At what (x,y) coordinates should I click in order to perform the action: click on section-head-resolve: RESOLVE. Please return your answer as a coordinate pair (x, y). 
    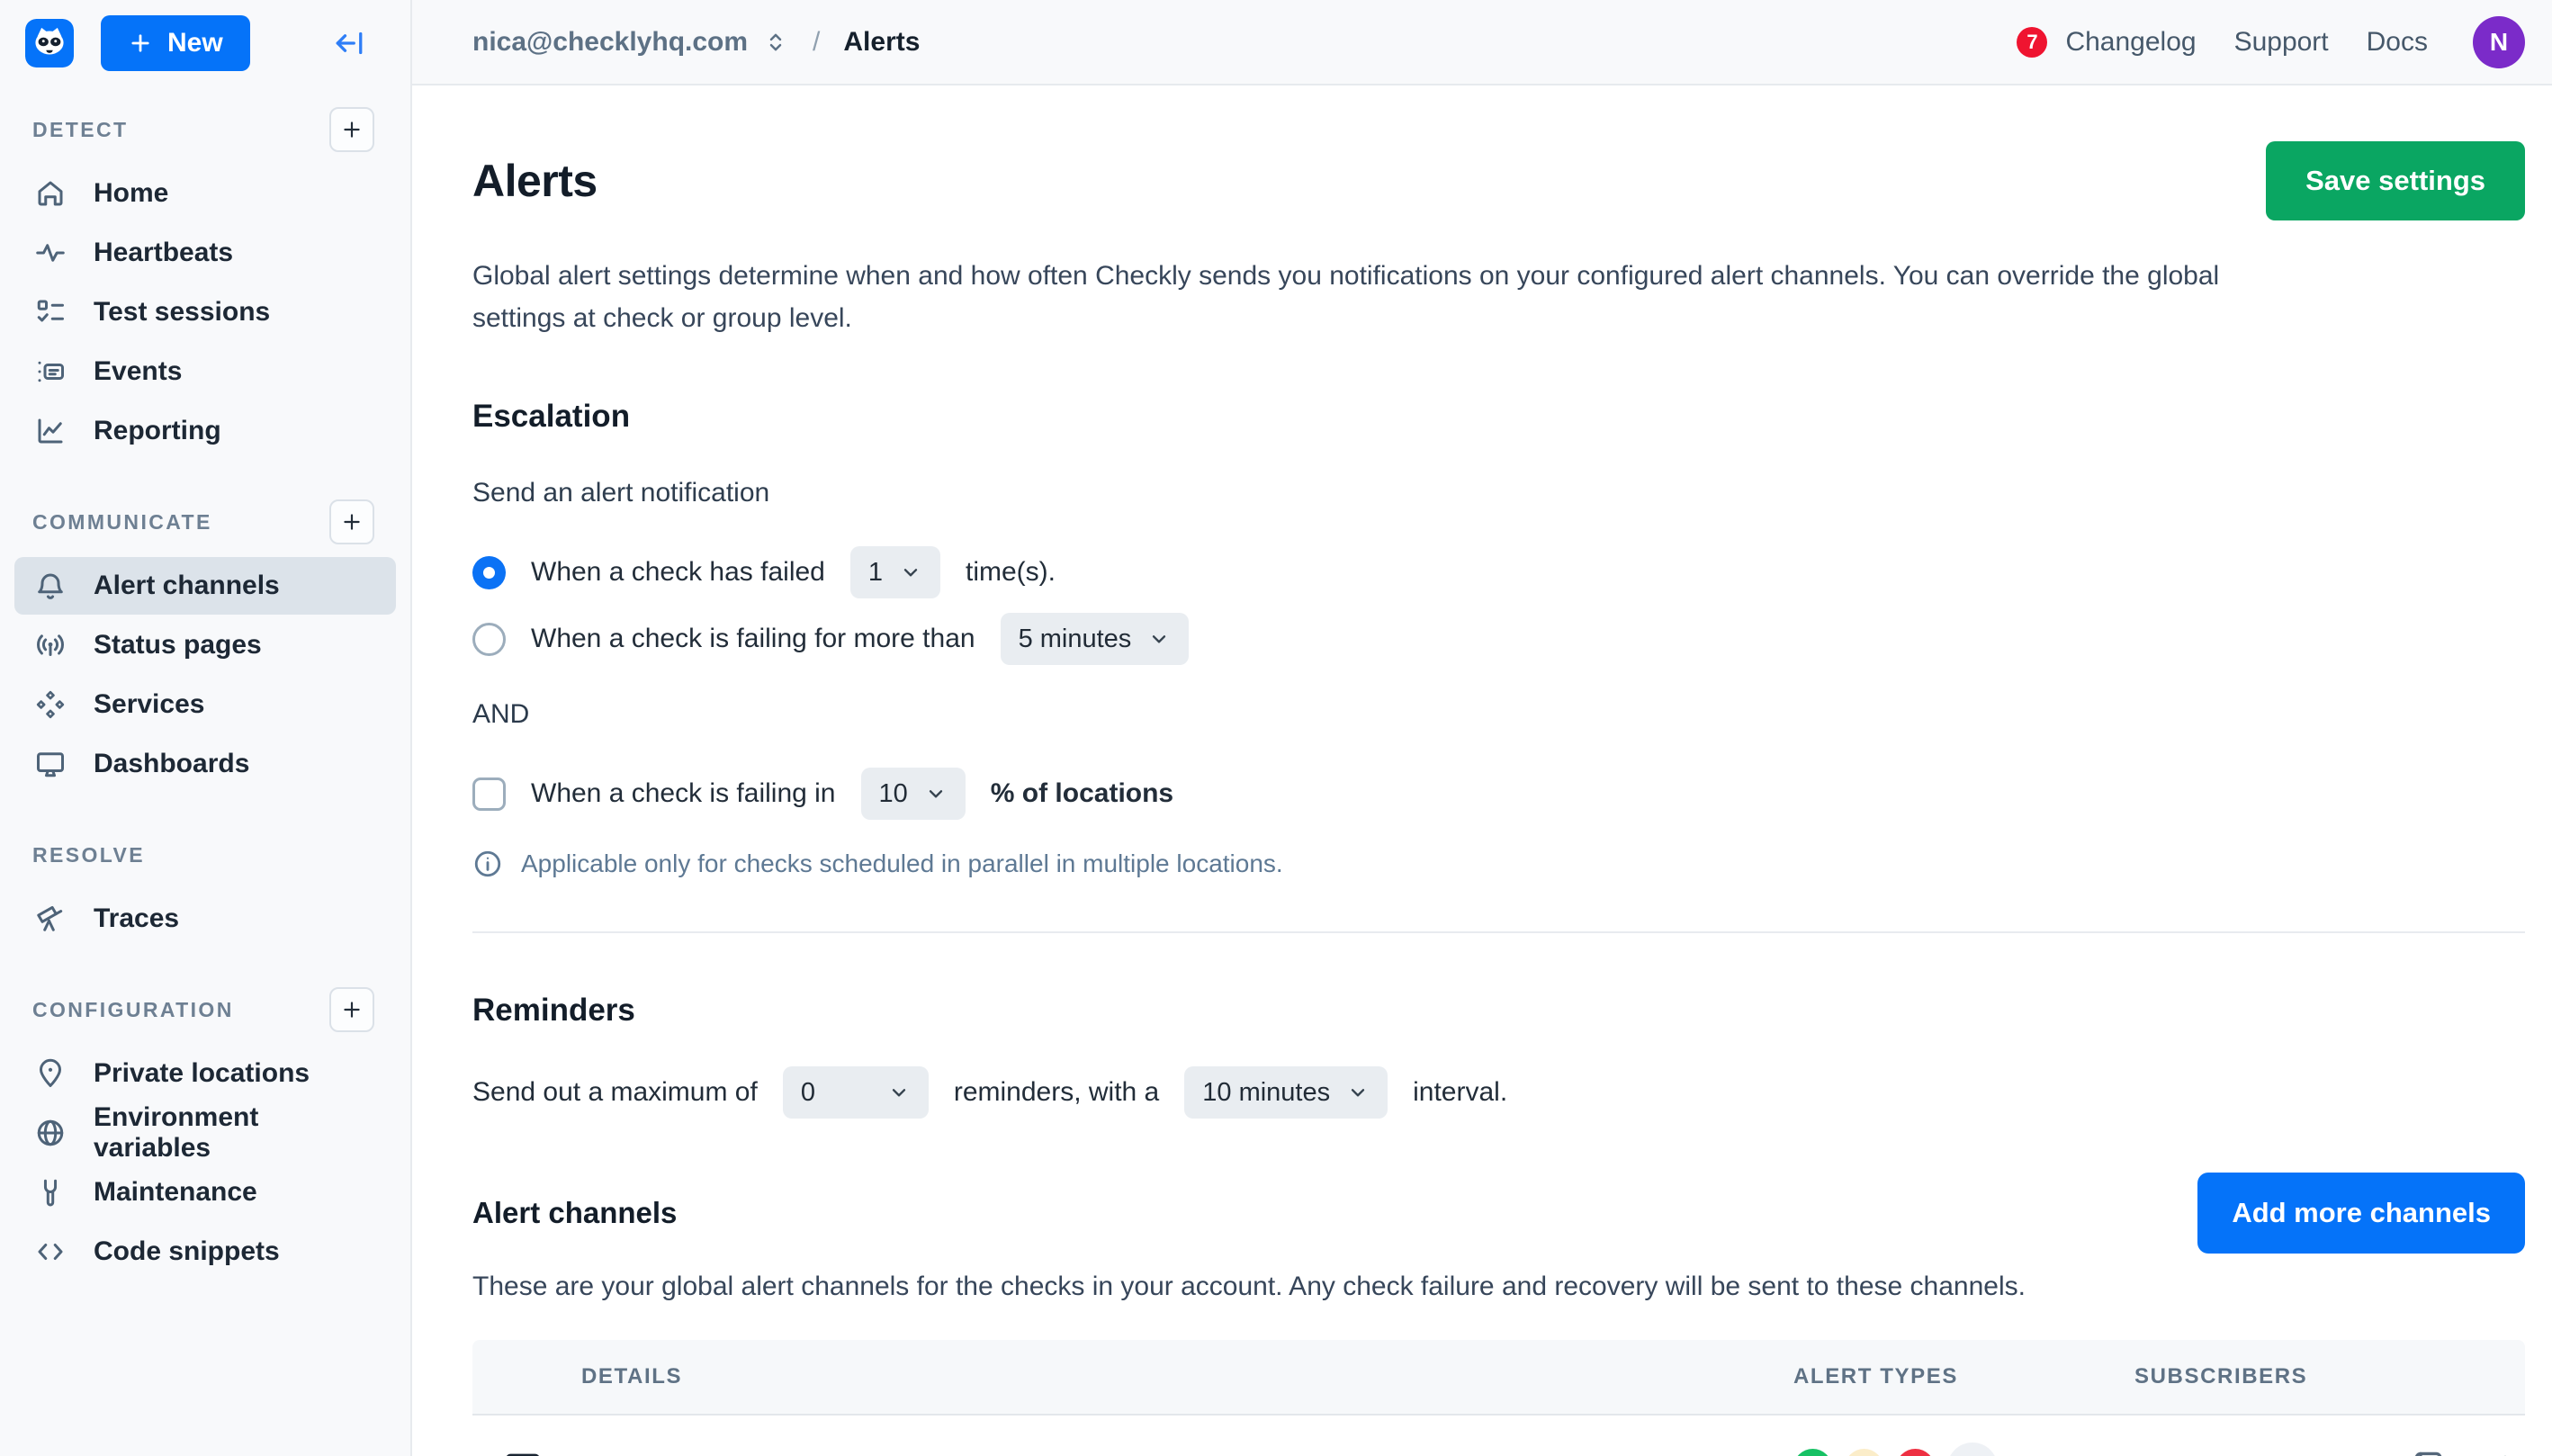
    Looking at the image, I should click on (205, 854).